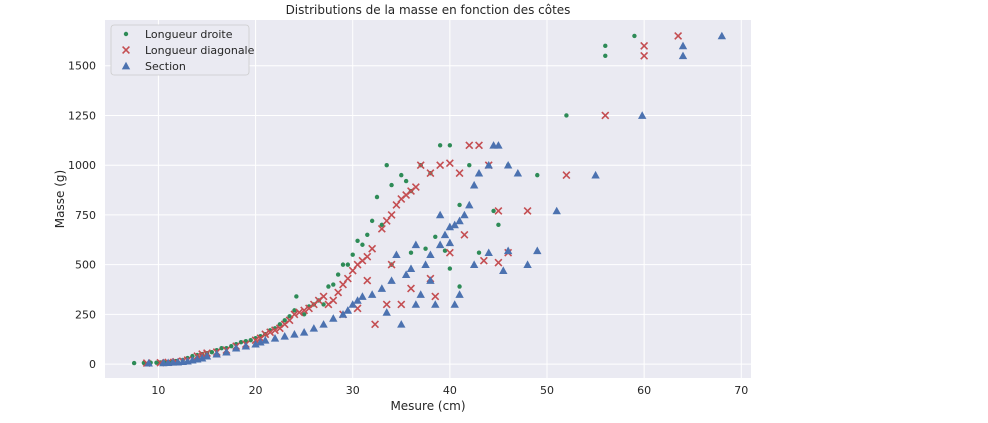 The height and width of the screenshot is (423, 988). What do you see at coordinates (547, 390) in the screenshot?
I see `x-tick-label: 50` at bounding box center [547, 390].